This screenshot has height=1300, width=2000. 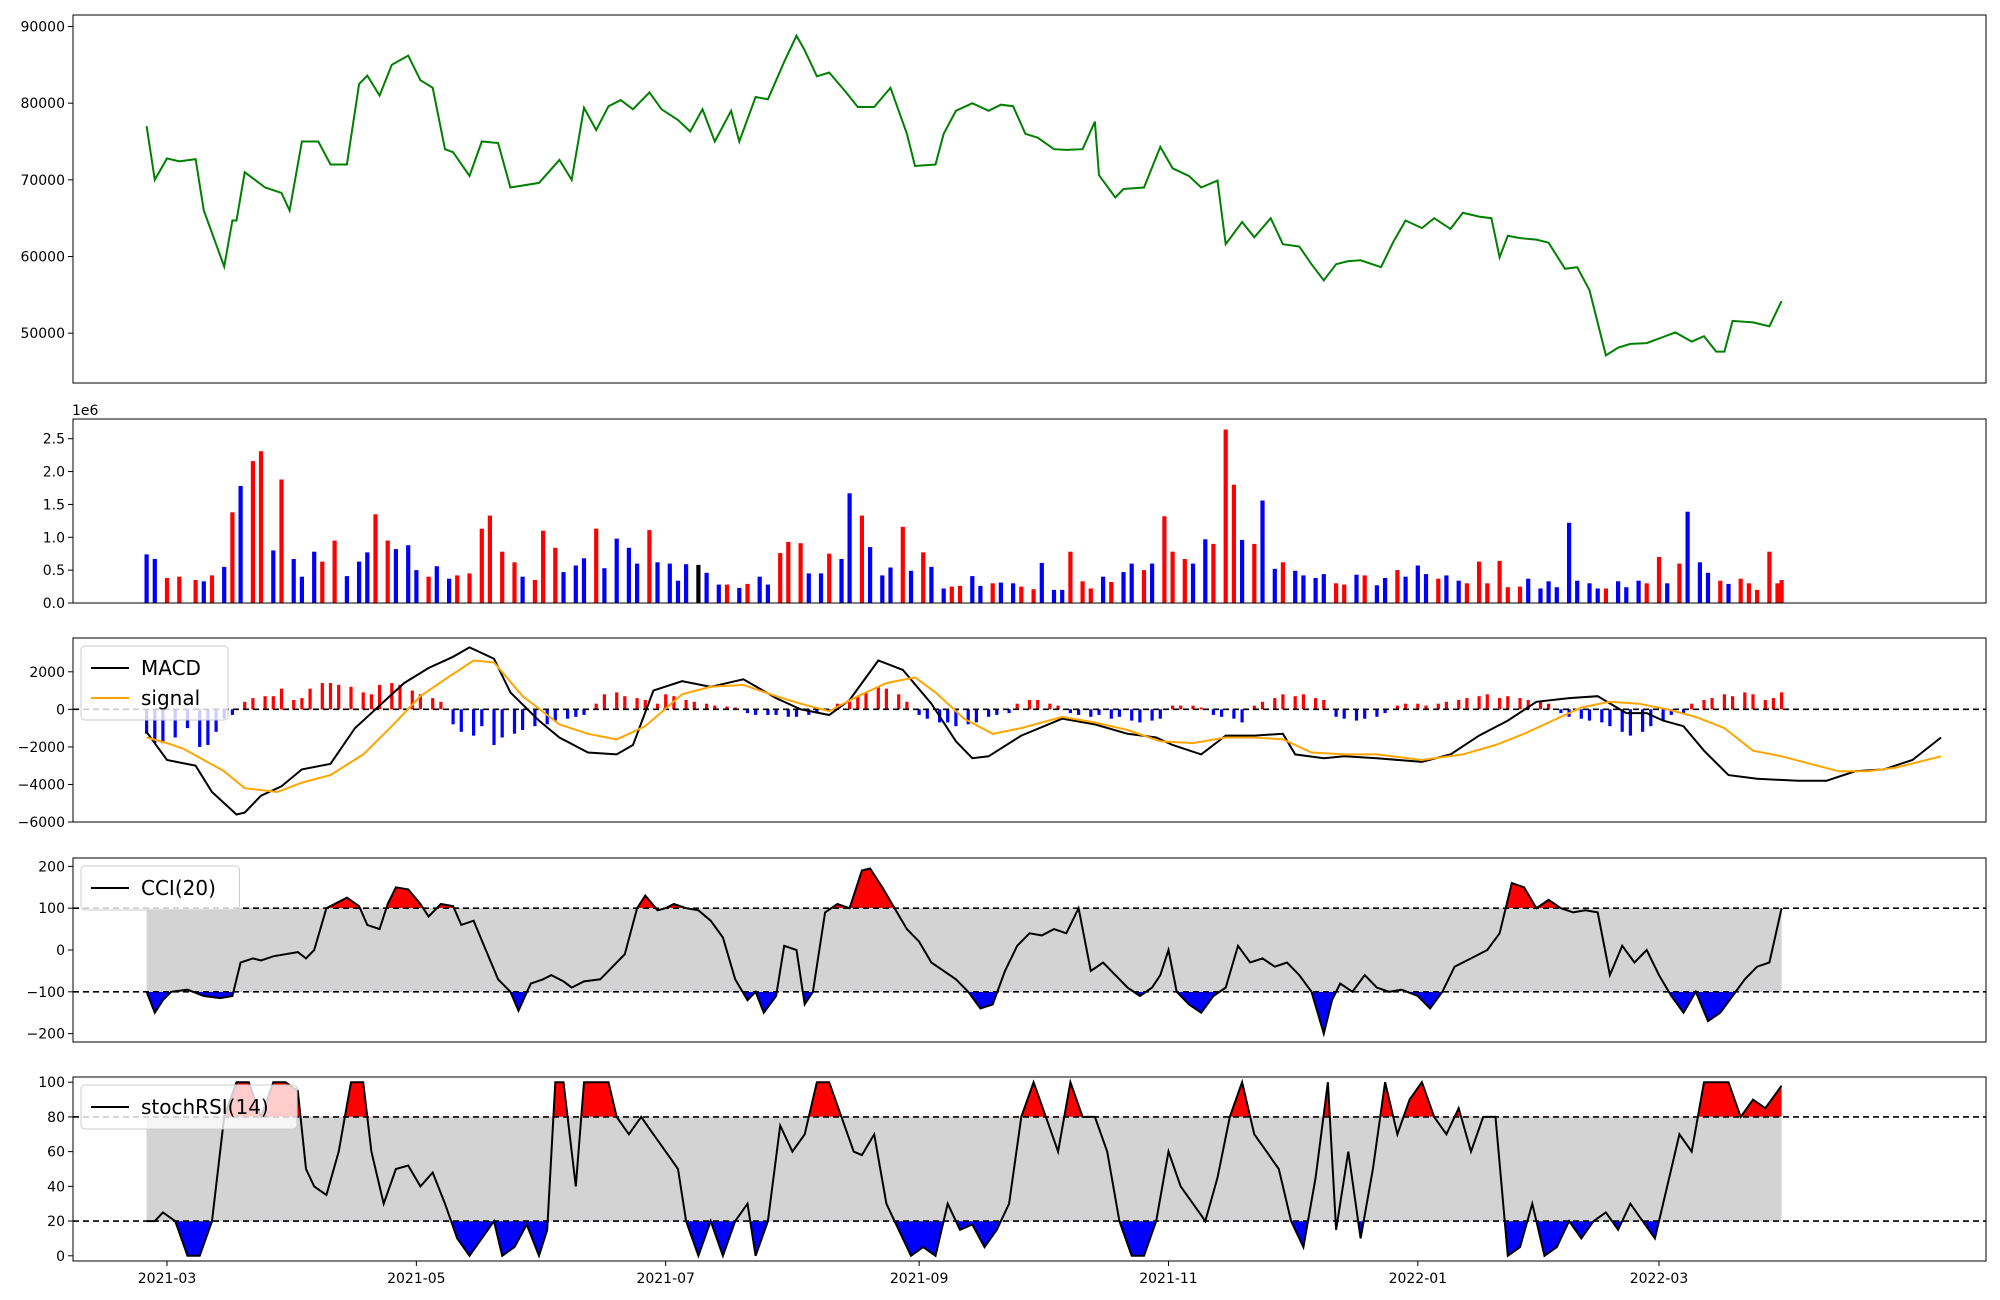 I want to click on y-tick-label: 0, so click(x=60, y=1257).